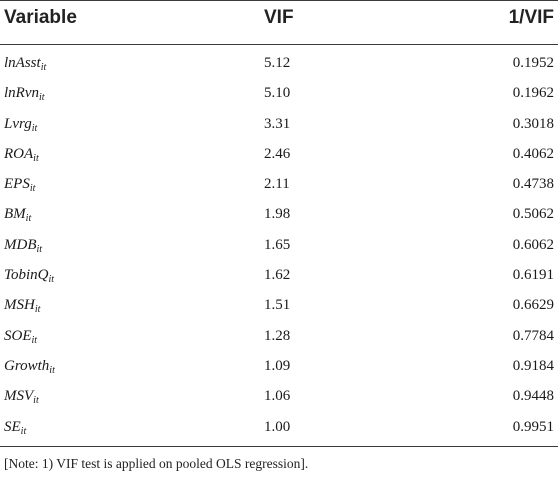 This screenshot has height=481, width=558. I want to click on cell-variable: MSHit, so click(22, 306).